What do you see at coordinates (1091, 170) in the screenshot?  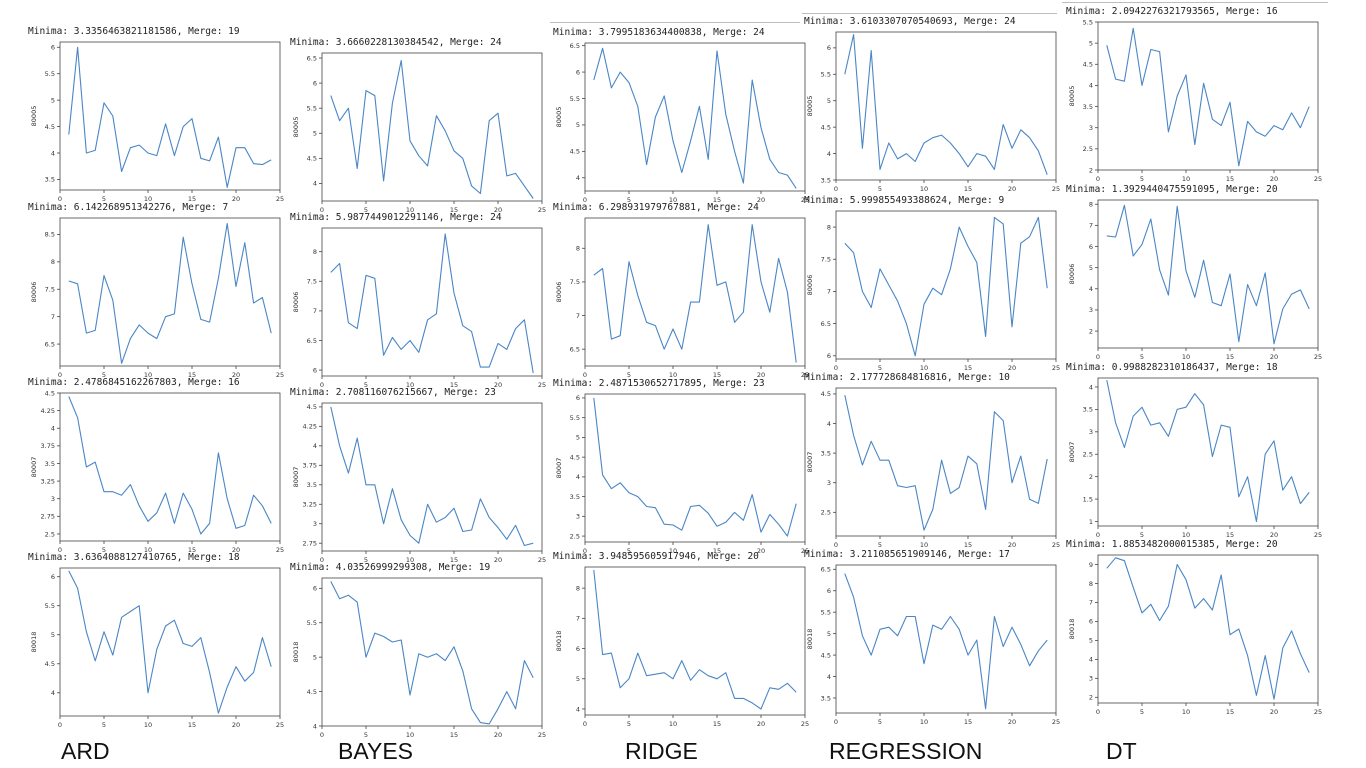 I see `y-tick-label: 2` at bounding box center [1091, 170].